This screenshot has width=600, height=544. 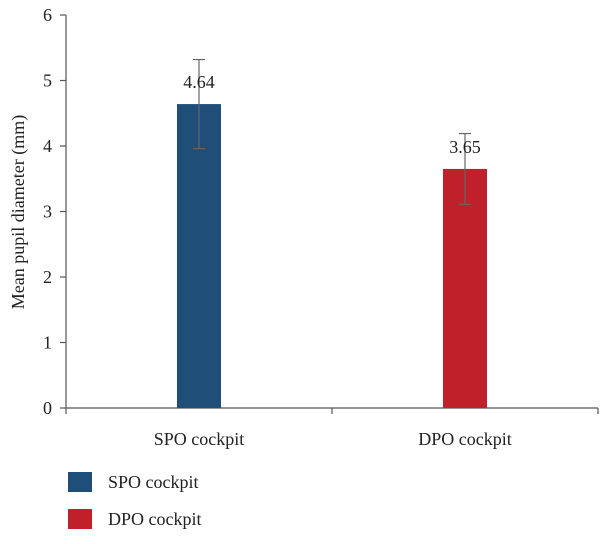 What do you see at coordinates (80, 482) in the screenshot?
I see `legend-swatch-spo` at bounding box center [80, 482].